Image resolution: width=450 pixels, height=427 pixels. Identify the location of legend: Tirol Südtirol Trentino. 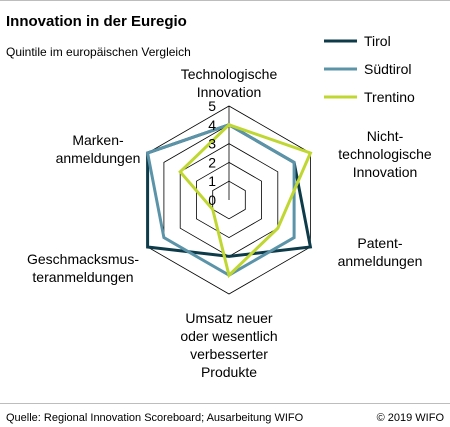
(369, 69).